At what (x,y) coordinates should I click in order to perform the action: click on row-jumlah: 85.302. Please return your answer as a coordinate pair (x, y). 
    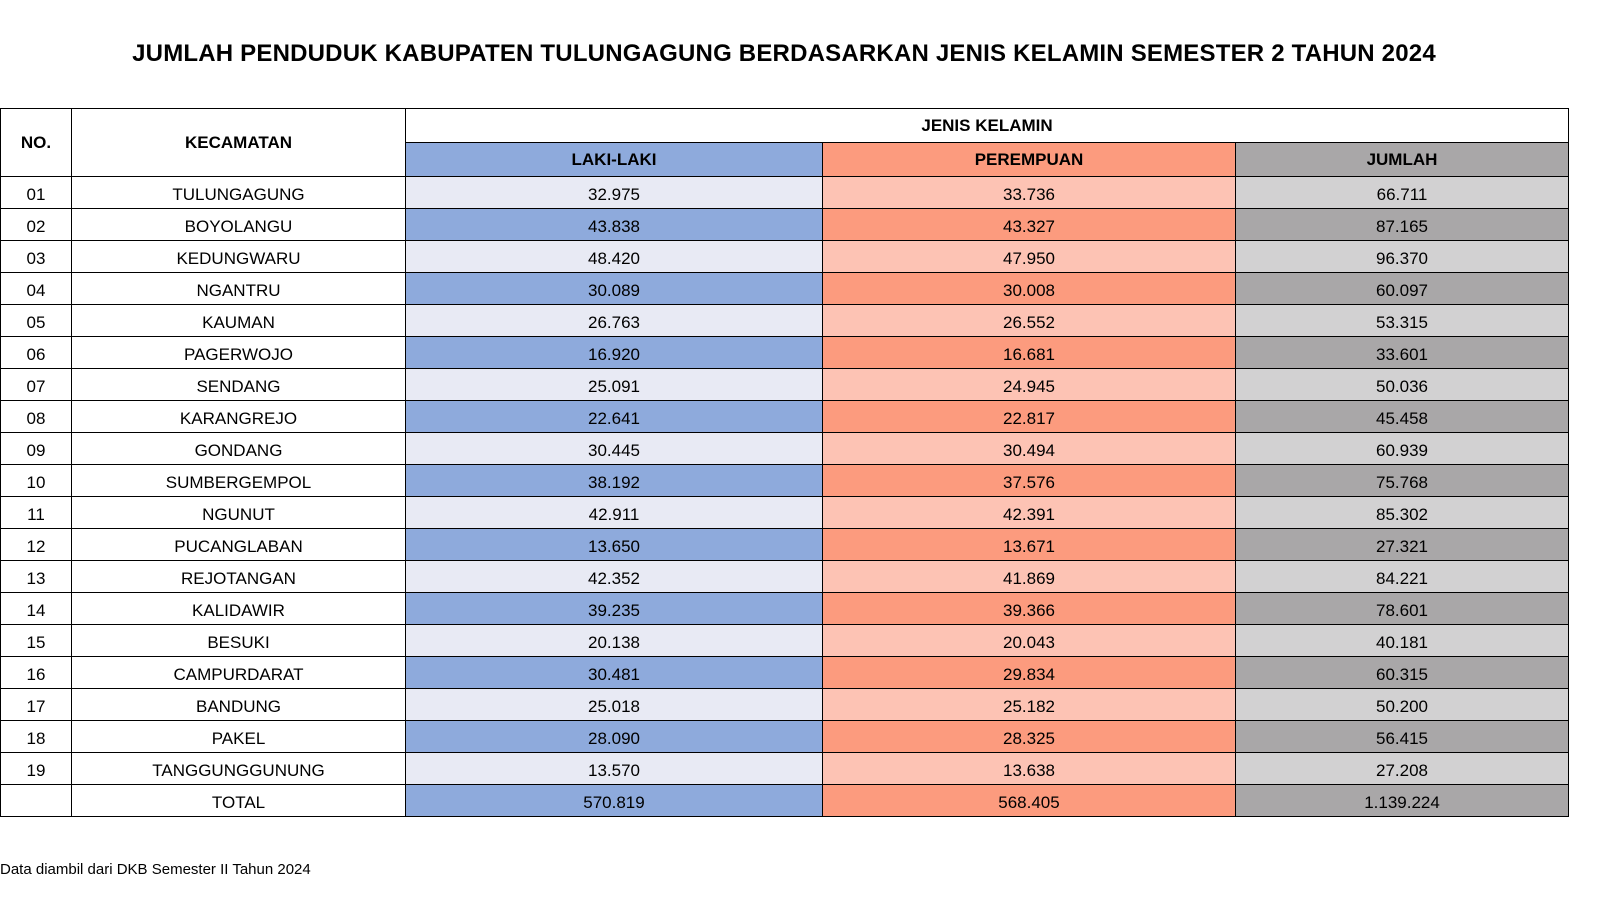
    Looking at the image, I should click on (1402, 512).